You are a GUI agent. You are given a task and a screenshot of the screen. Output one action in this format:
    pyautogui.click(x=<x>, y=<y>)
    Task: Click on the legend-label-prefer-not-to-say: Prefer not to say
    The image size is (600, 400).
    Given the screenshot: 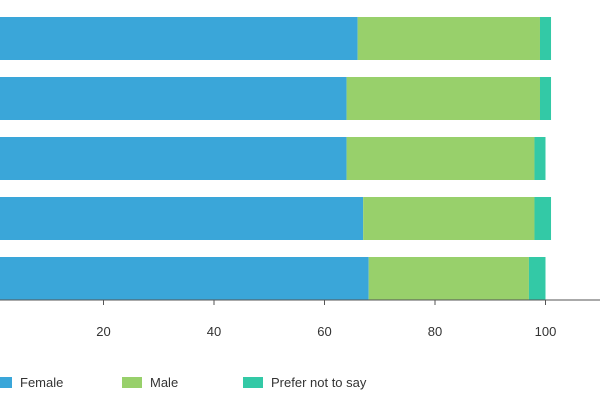 What is the action you would take?
    pyautogui.click(x=319, y=382)
    